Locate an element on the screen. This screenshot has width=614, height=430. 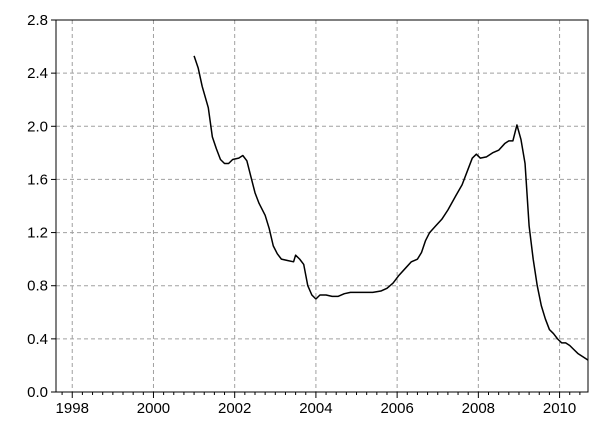
x-tick-label: 2006 is located at coordinates (396, 408).